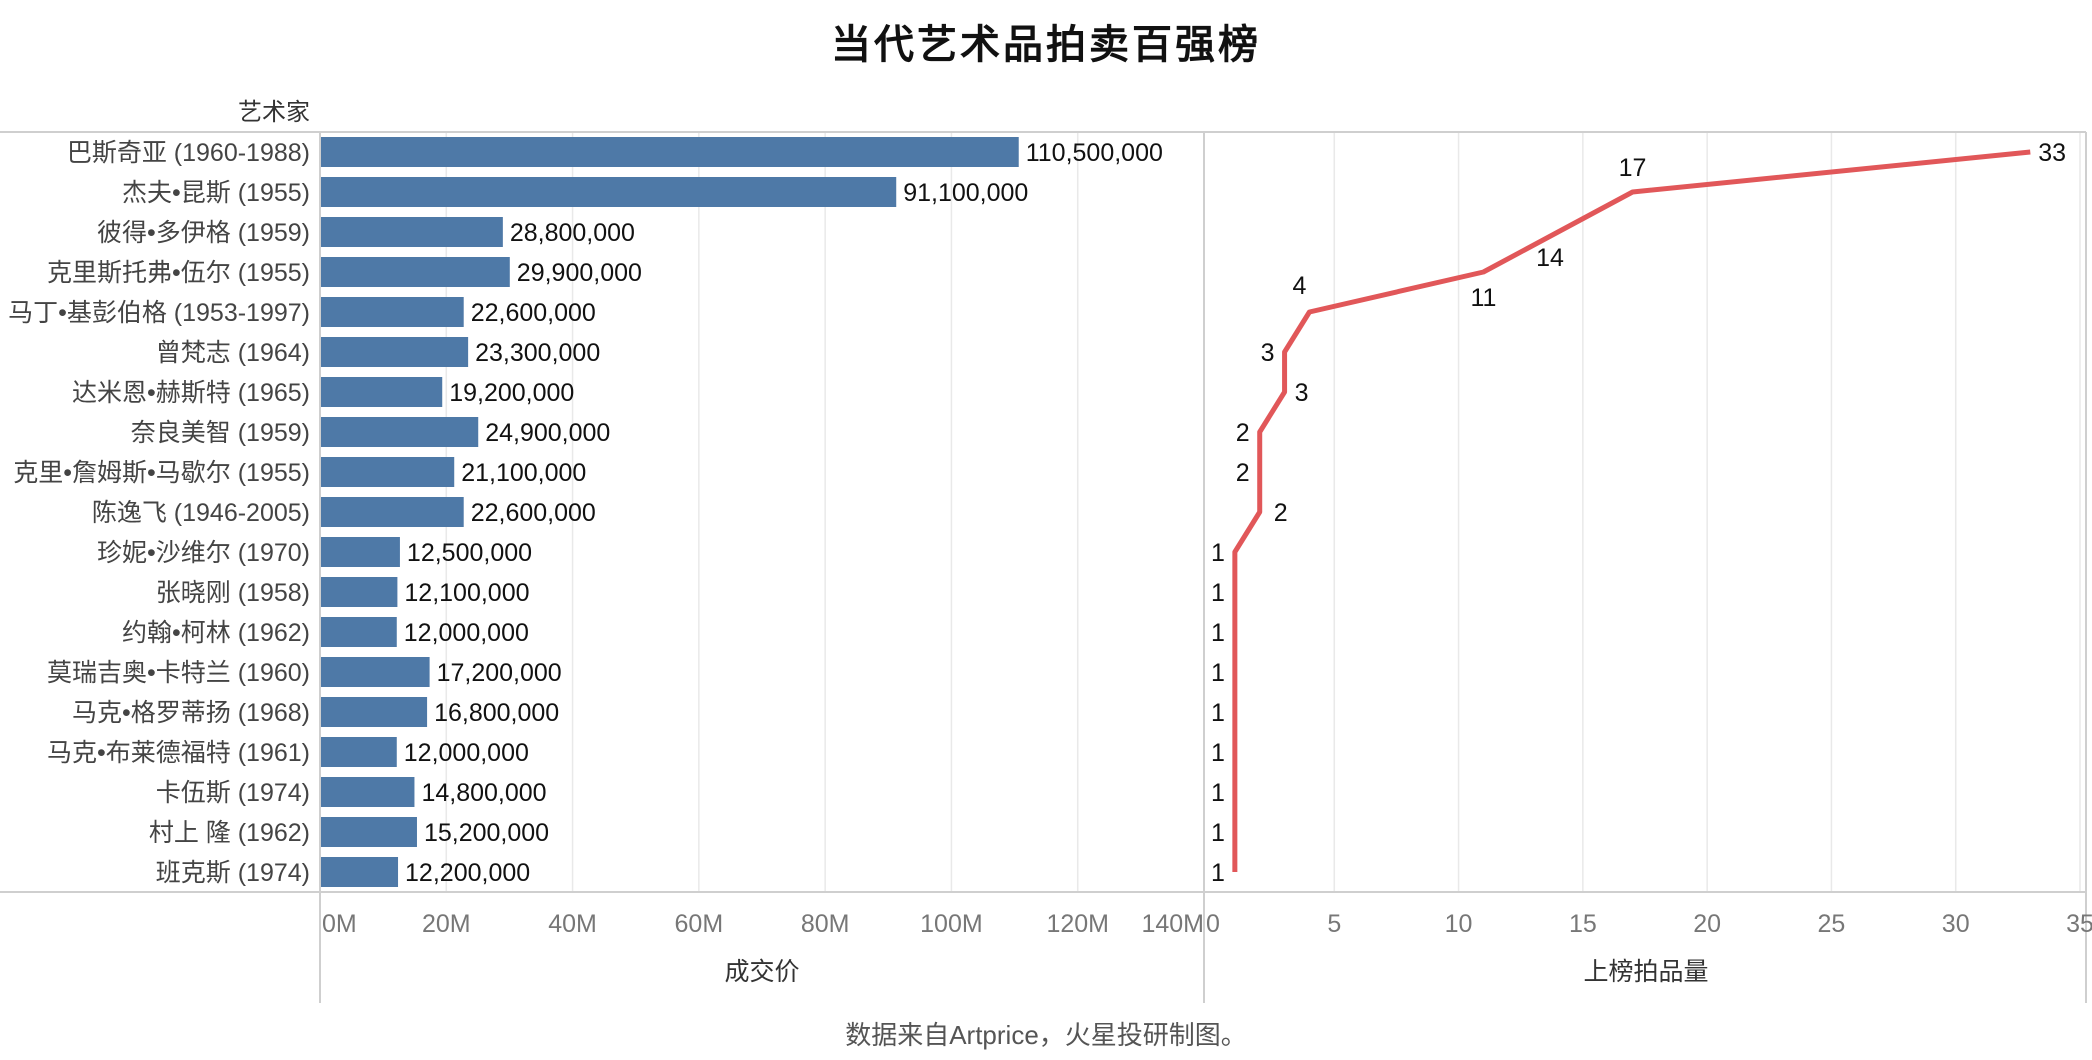 This screenshot has height=1060, width=2092. What do you see at coordinates (825, 924) in the screenshot?
I see `bar-axis-tick-label: 80M` at bounding box center [825, 924].